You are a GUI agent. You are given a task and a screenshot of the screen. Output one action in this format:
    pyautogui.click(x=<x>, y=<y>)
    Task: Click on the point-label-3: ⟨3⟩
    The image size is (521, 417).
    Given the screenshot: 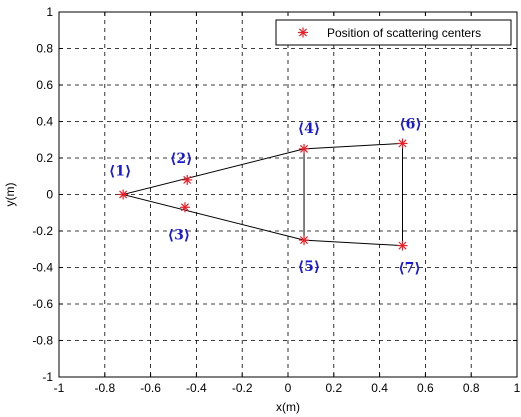 What is the action you would take?
    pyautogui.click(x=179, y=235)
    